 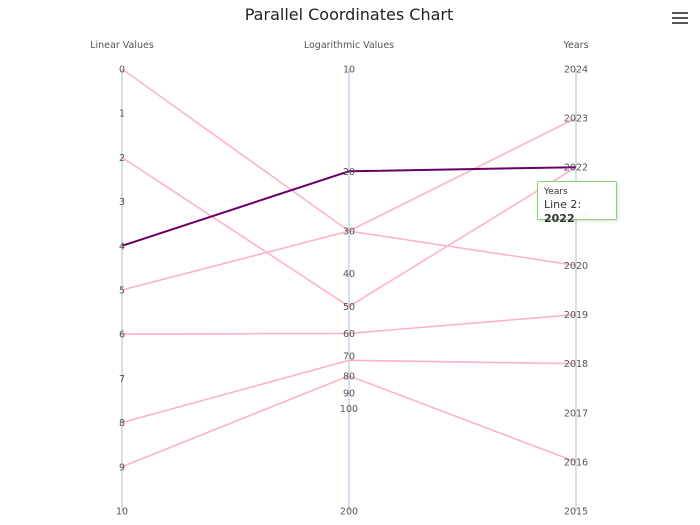 I want to click on tick-label-years-2024: 2024, so click(x=576, y=70).